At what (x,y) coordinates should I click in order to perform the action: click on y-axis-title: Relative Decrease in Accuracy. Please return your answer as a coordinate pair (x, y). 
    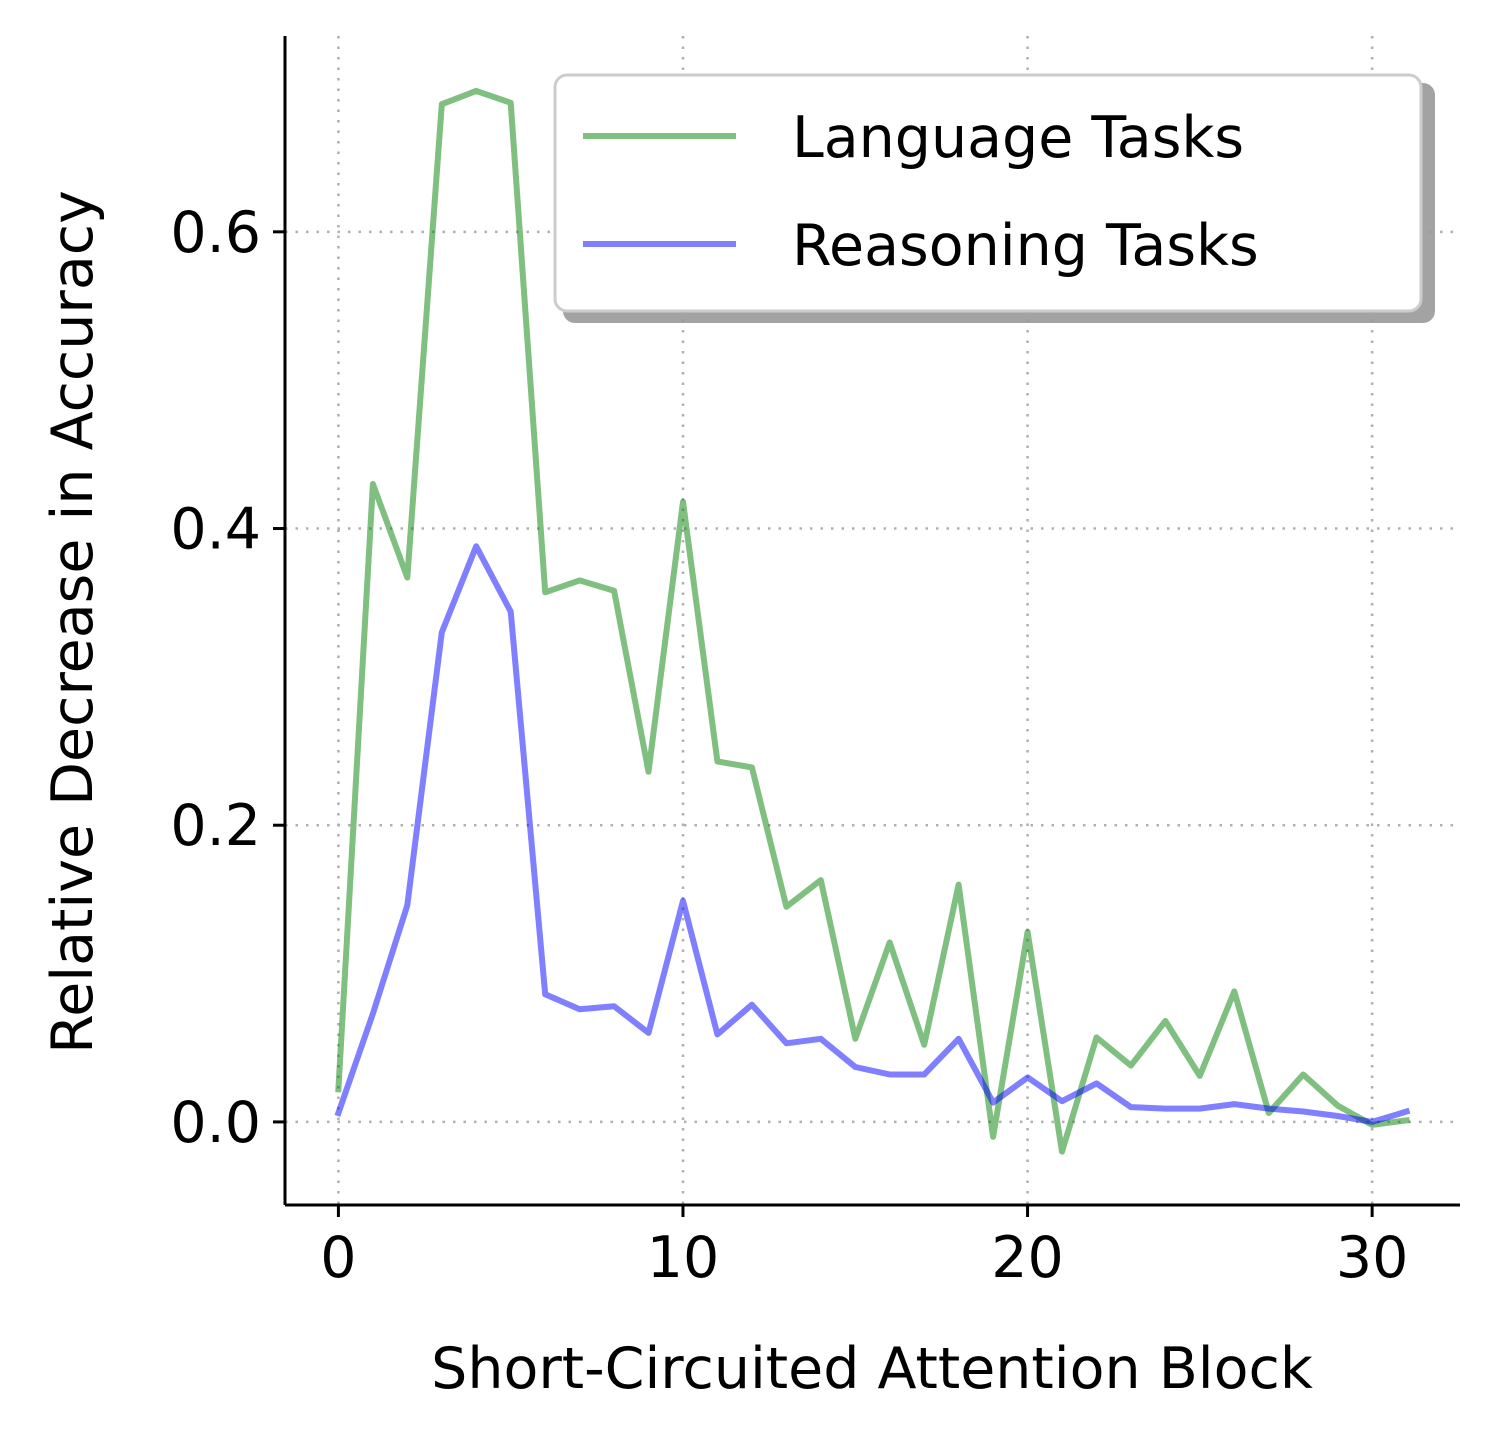
    Looking at the image, I should click on (73, 622).